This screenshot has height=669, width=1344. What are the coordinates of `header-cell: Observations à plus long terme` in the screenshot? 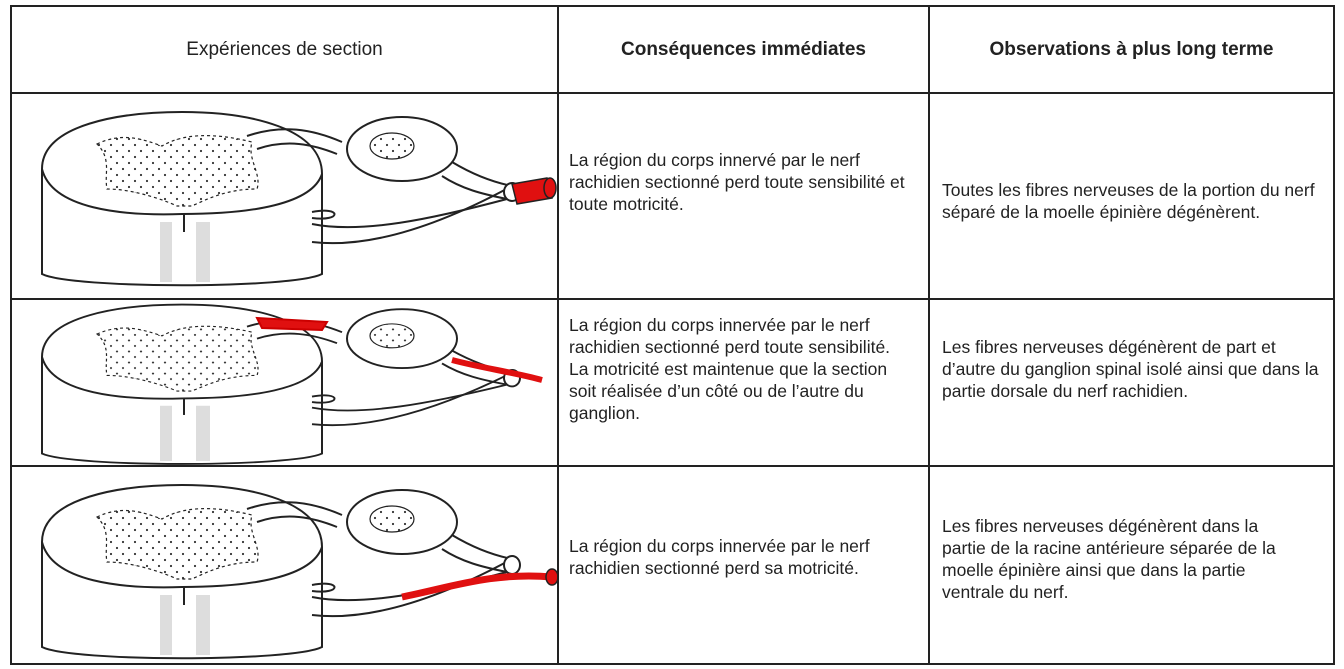 It's located at (1131, 49).